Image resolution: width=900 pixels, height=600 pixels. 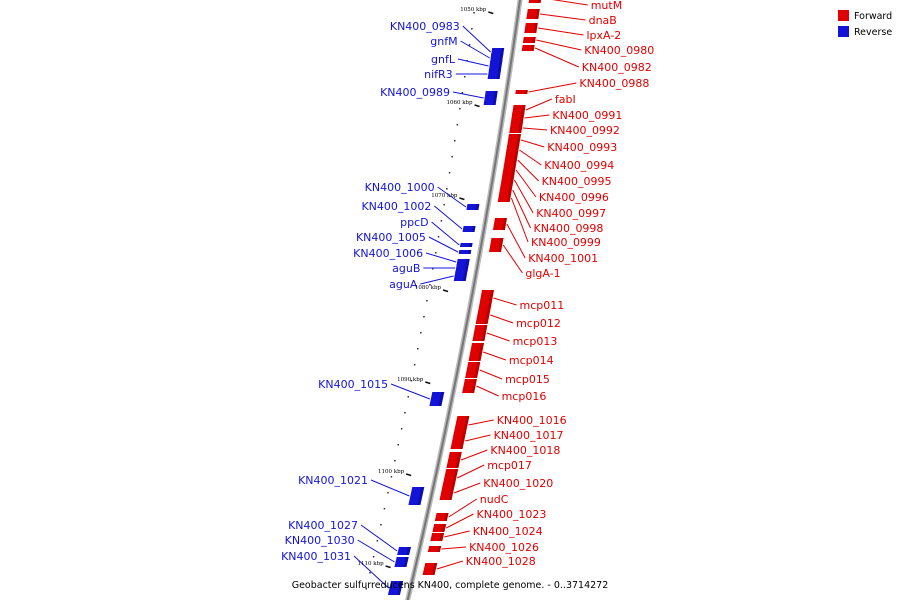 What do you see at coordinates (525, 450) in the screenshot?
I see `forward-gene-label: KN400_1018` at bounding box center [525, 450].